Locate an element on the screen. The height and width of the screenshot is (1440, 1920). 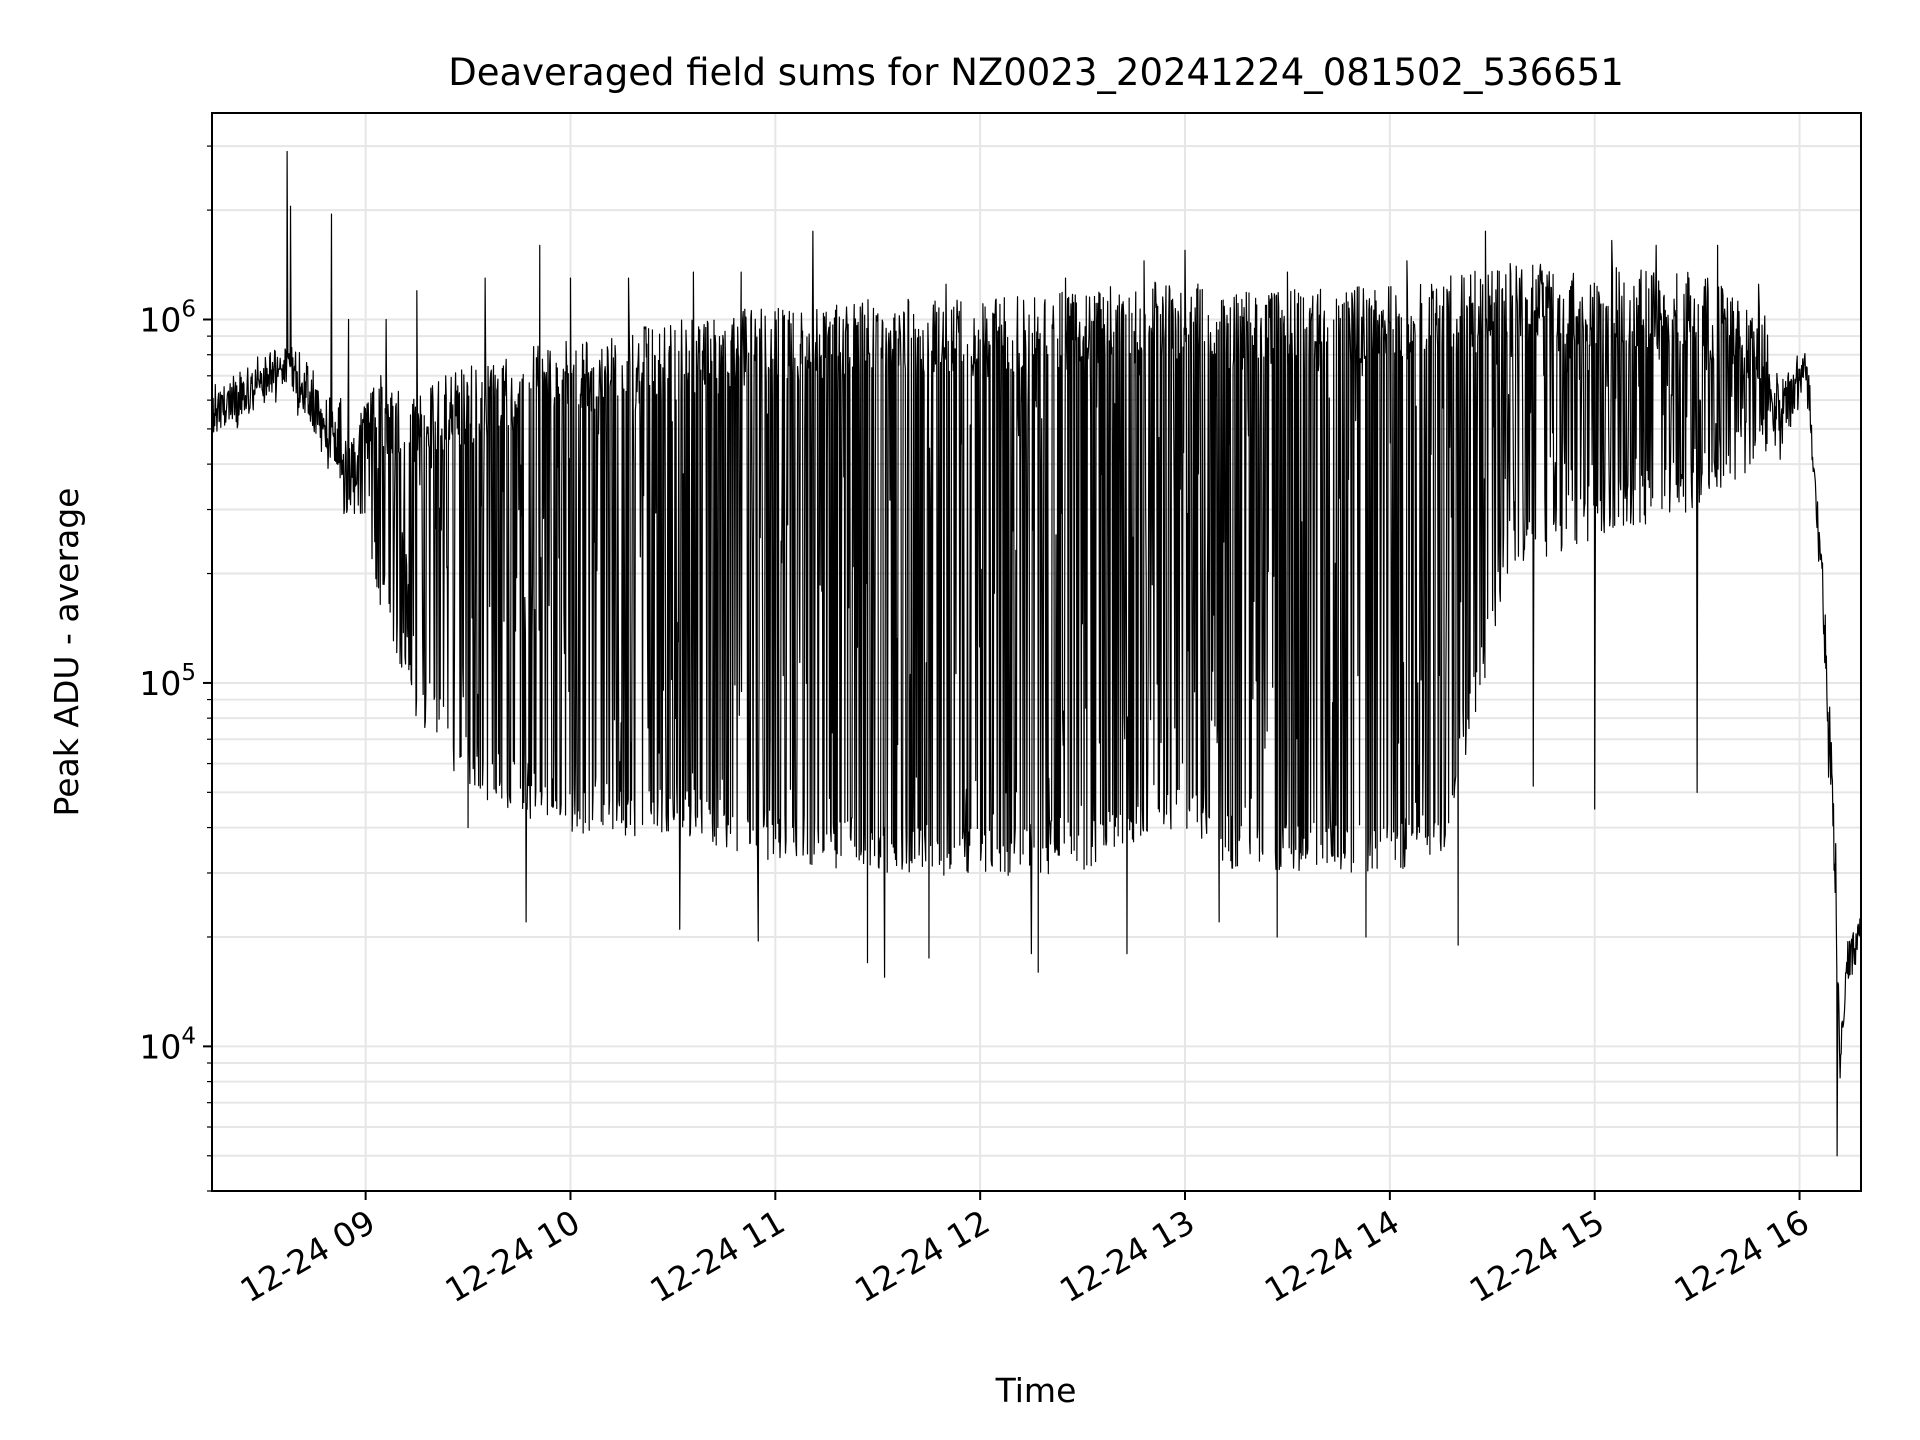
y-tick-label-exponent: 5 is located at coordinates (188, 673).